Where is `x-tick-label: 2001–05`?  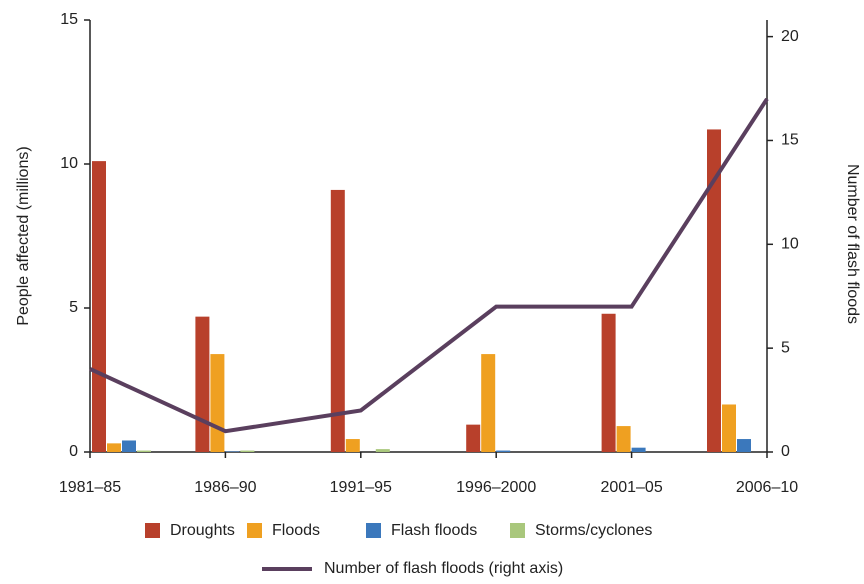
x-tick-label: 2001–05 is located at coordinates (631, 487).